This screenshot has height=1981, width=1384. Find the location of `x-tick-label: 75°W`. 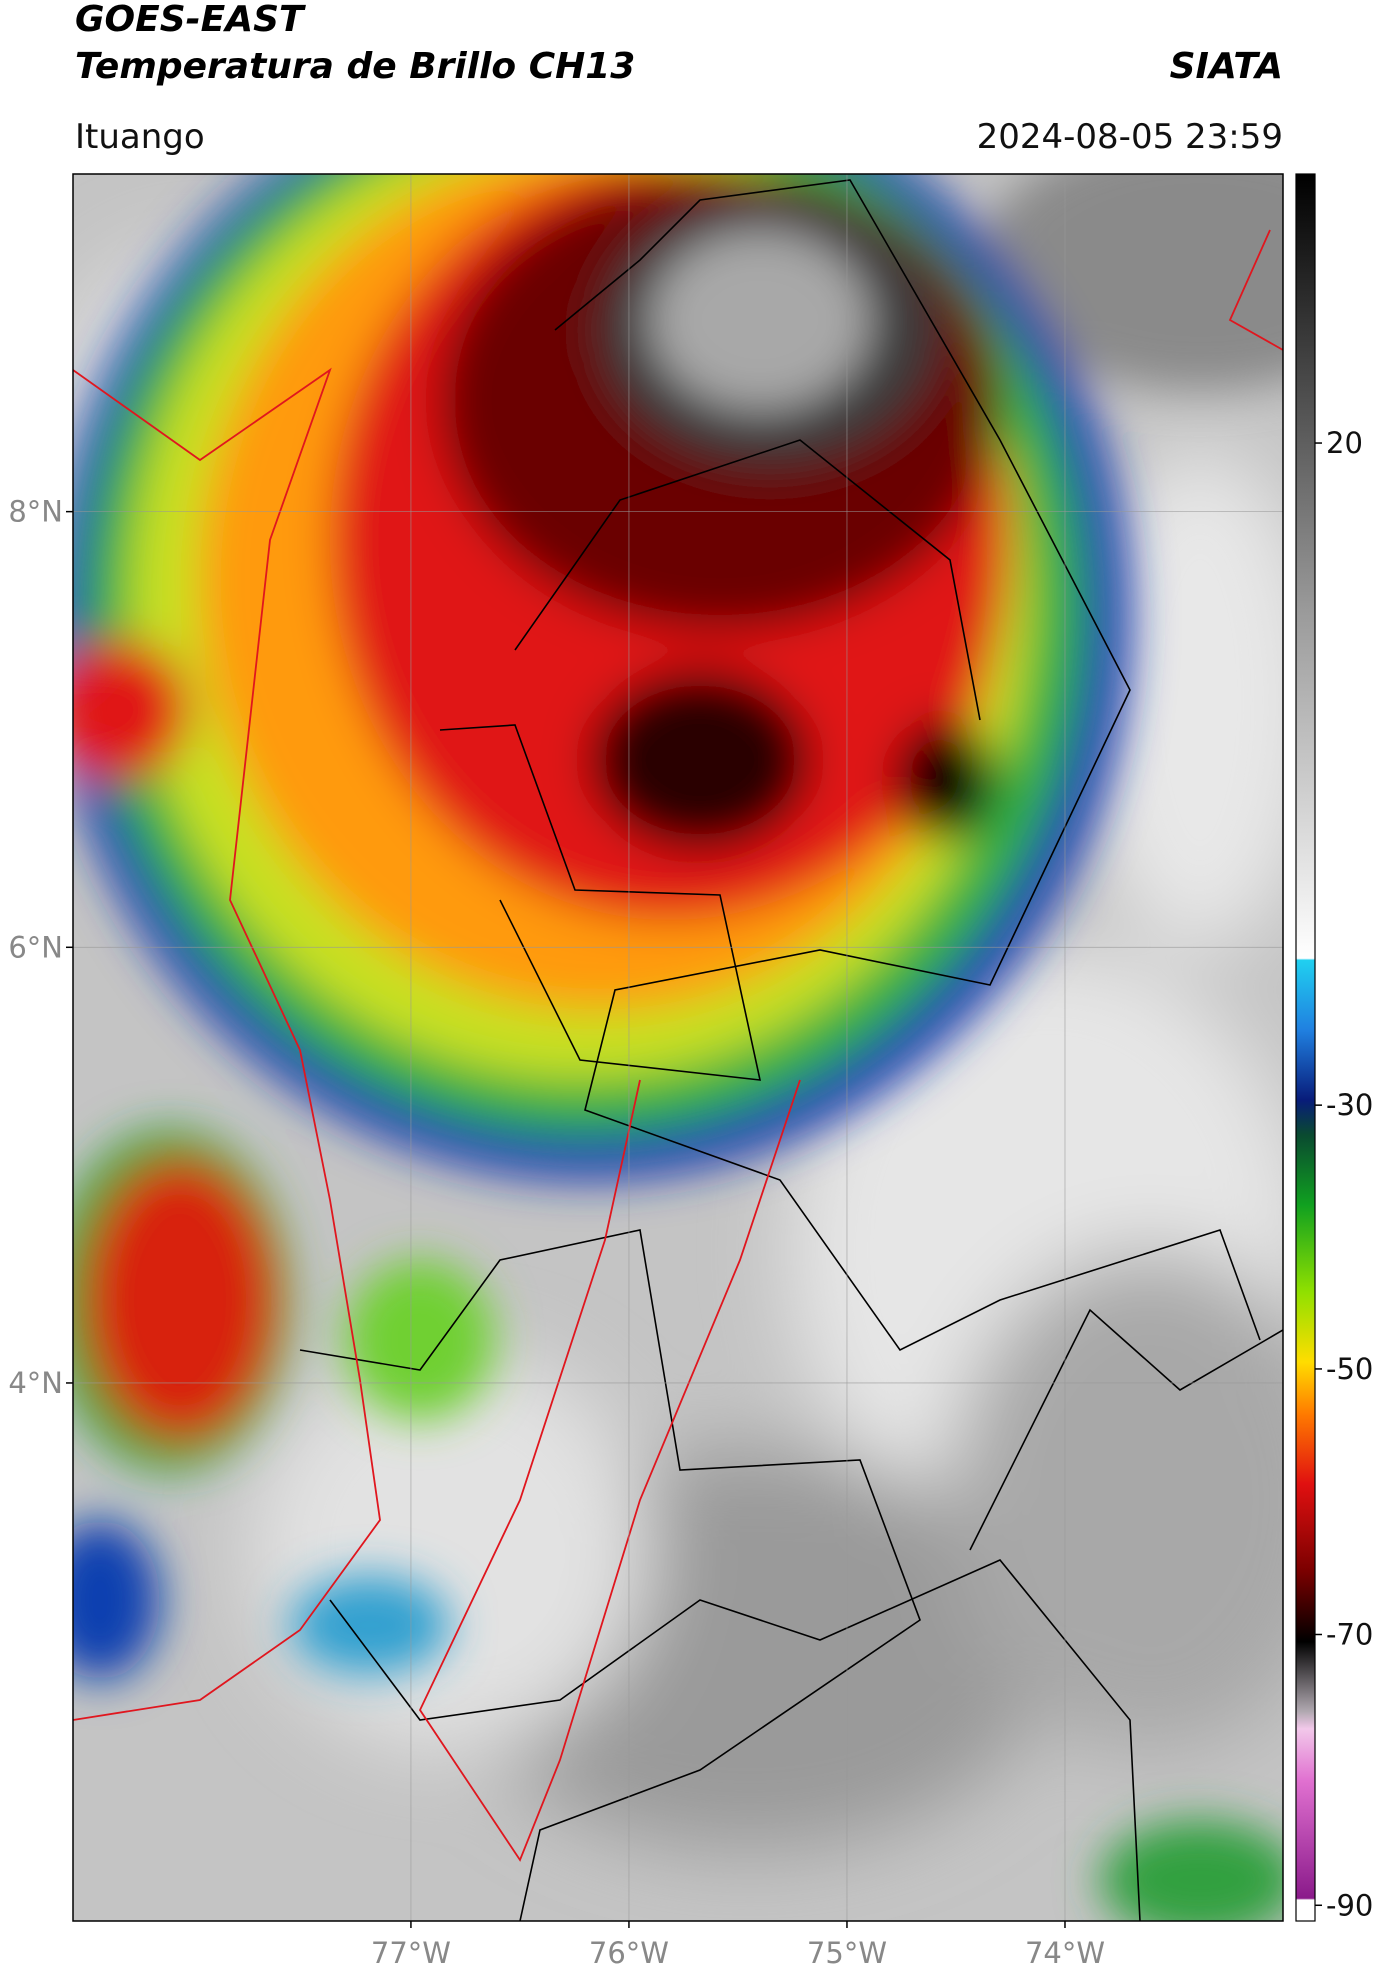

x-tick-label: 75°W is located at coordinates (847, 1953).